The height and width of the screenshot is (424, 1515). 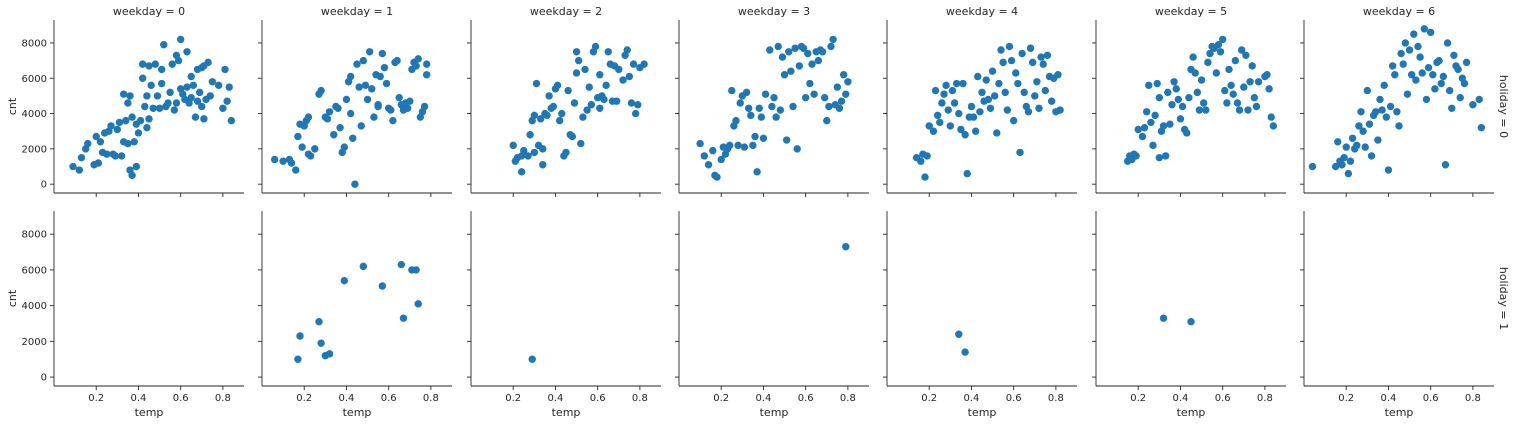 I want to click on x-axis-title: temp, so click(x=1191, y=412).